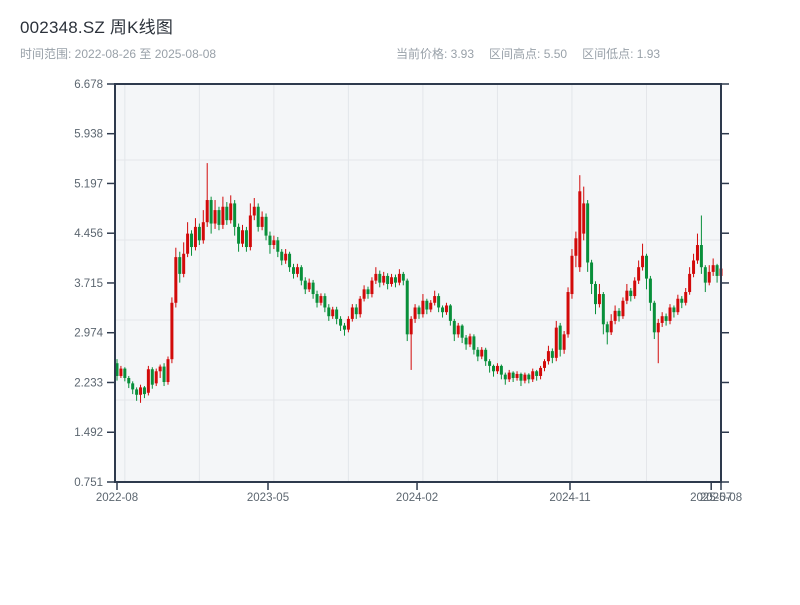  I want to click on x-tick-label: 2024-11, so click(569, 498).